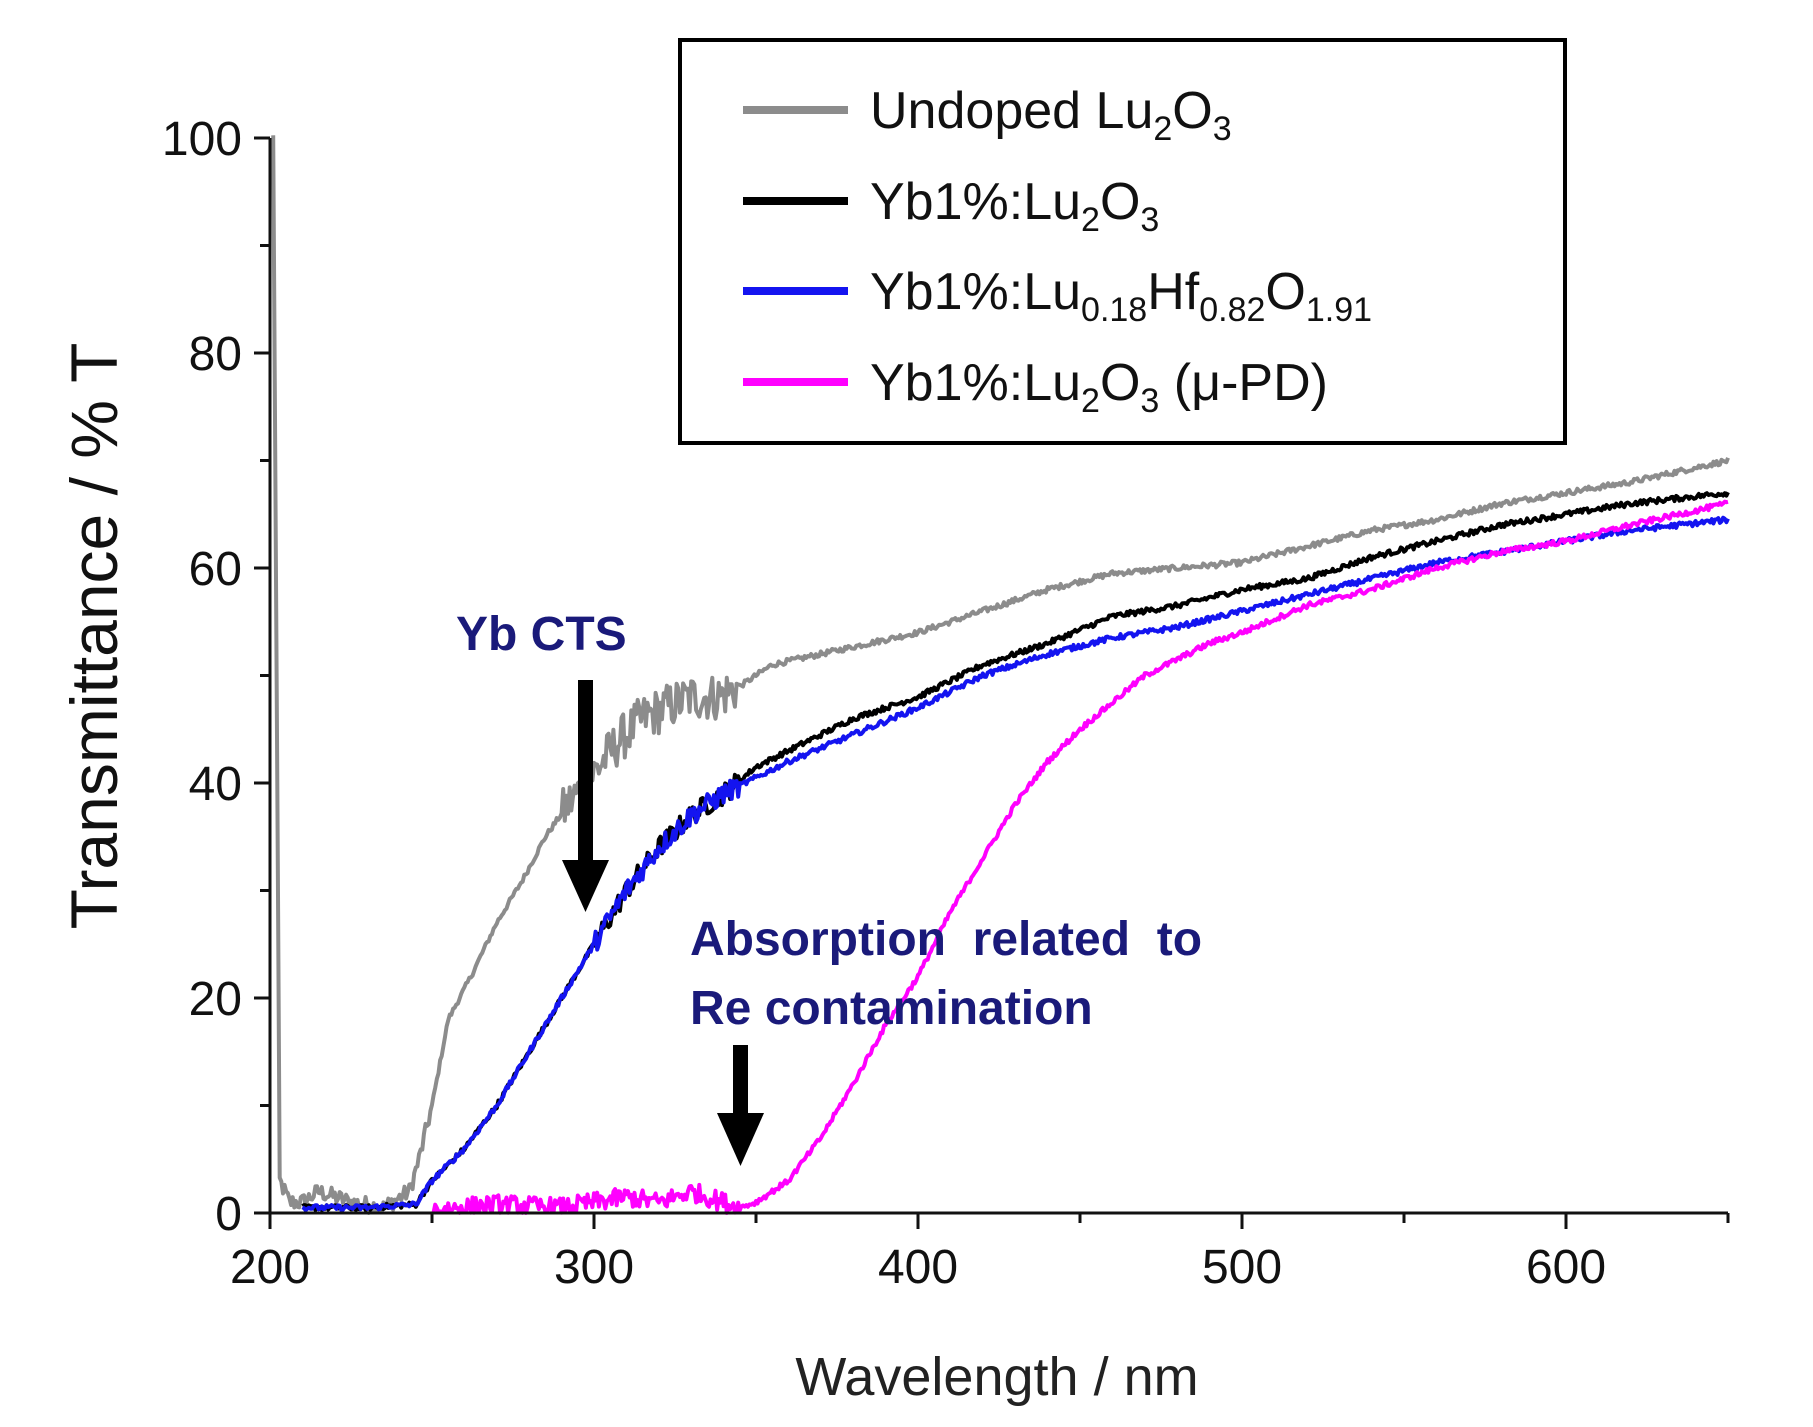  What do you see at coordinates (215, 784) in the screenshot?
I see `y-tick-label: 40` at bounding box center [215, 784].